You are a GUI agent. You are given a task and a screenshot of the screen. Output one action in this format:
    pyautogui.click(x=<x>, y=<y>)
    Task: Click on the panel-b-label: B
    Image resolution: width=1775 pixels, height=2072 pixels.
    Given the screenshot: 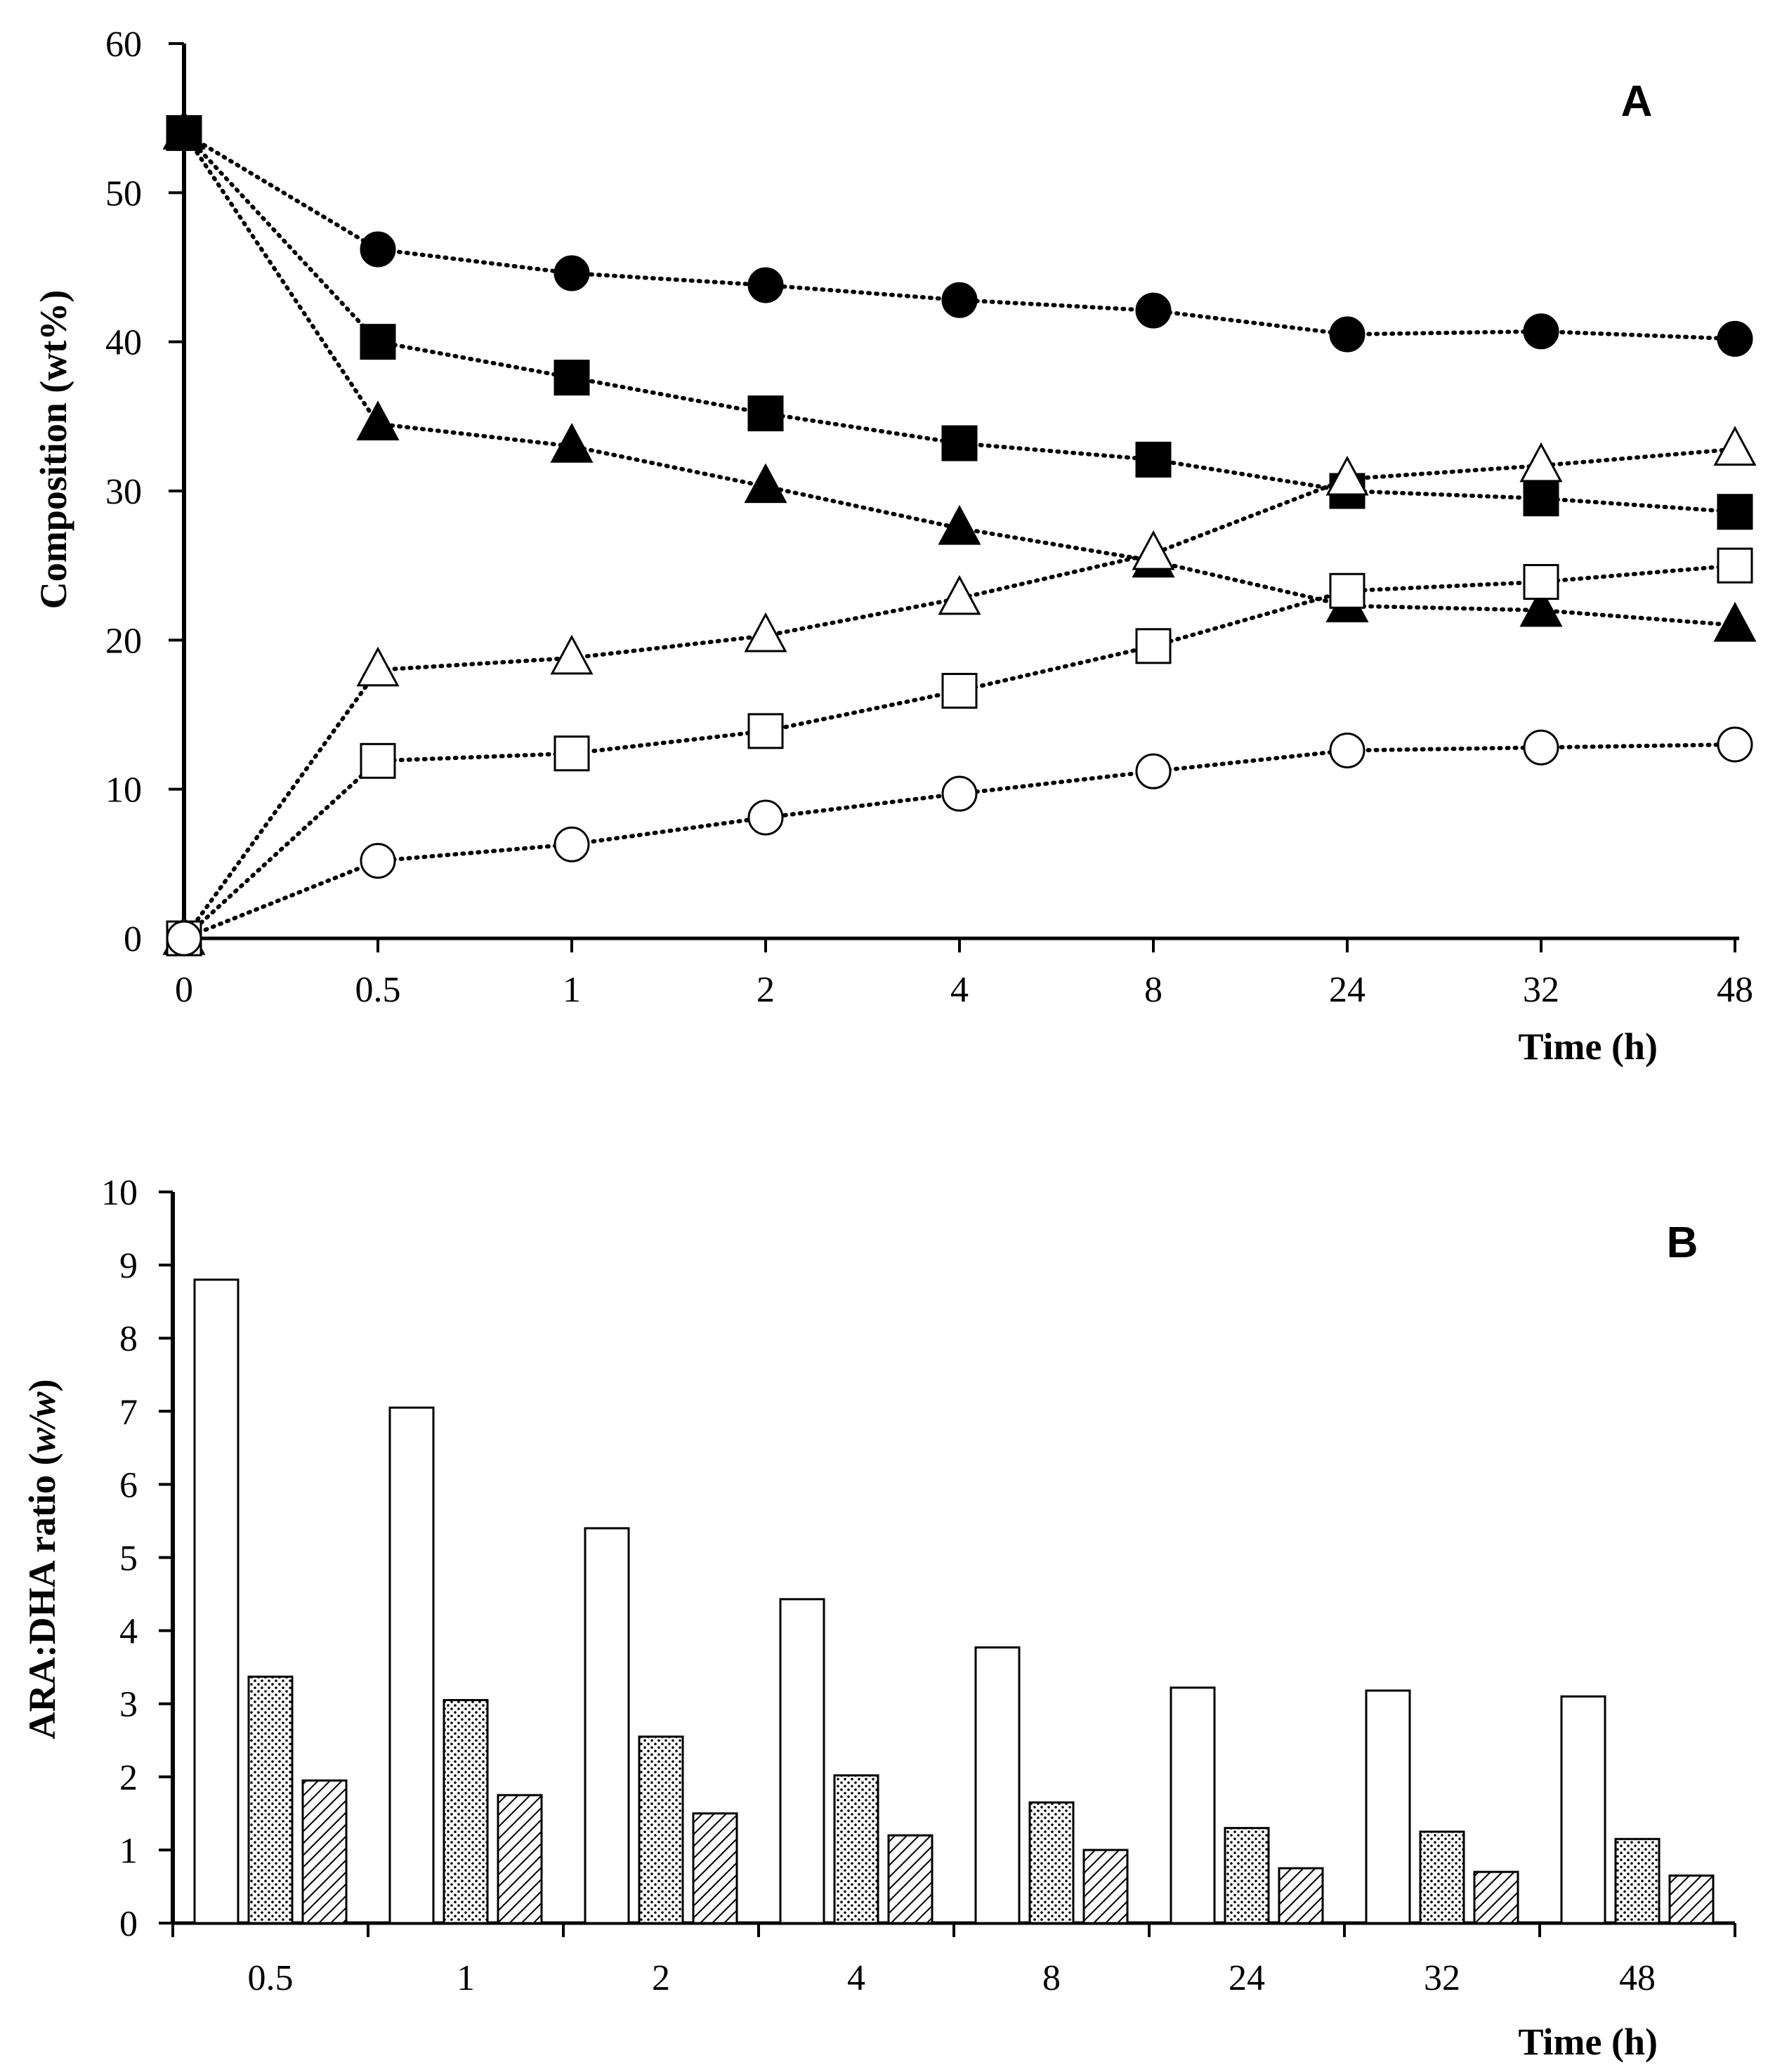 What is the action you would take?
    pyautogui.click(x=1683, y=1243)
    